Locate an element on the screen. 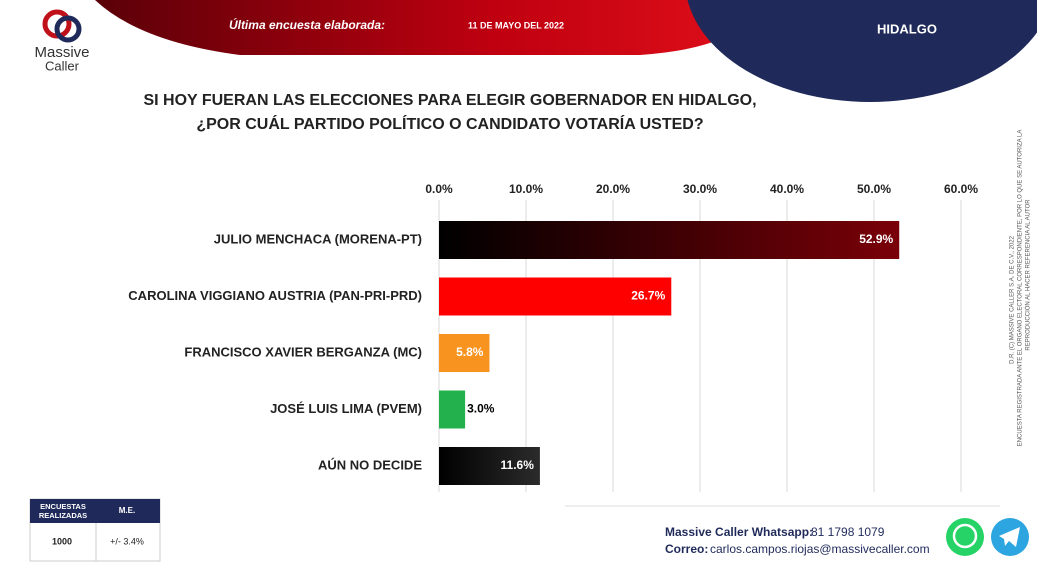  whatsapp: 81 1798 1079 is located at coordinates (848, 532).